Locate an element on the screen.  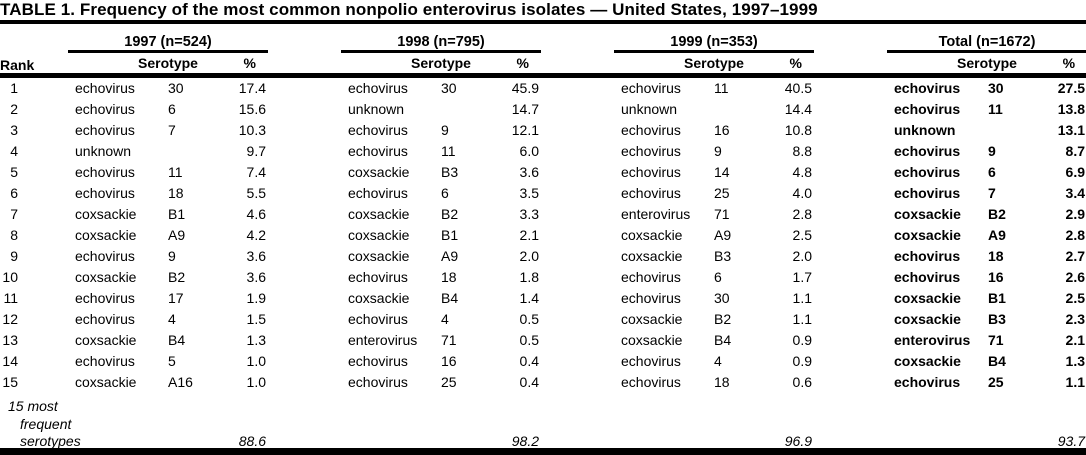
serotype-cell: echovirus 17 is located at coordinates (132, 298).